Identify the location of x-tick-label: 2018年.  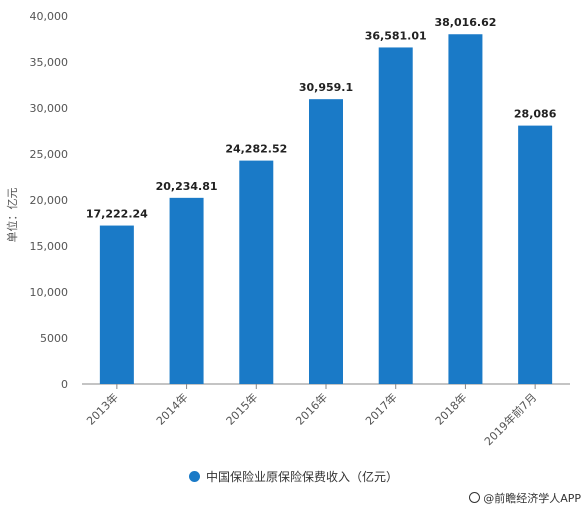
(450, 408).